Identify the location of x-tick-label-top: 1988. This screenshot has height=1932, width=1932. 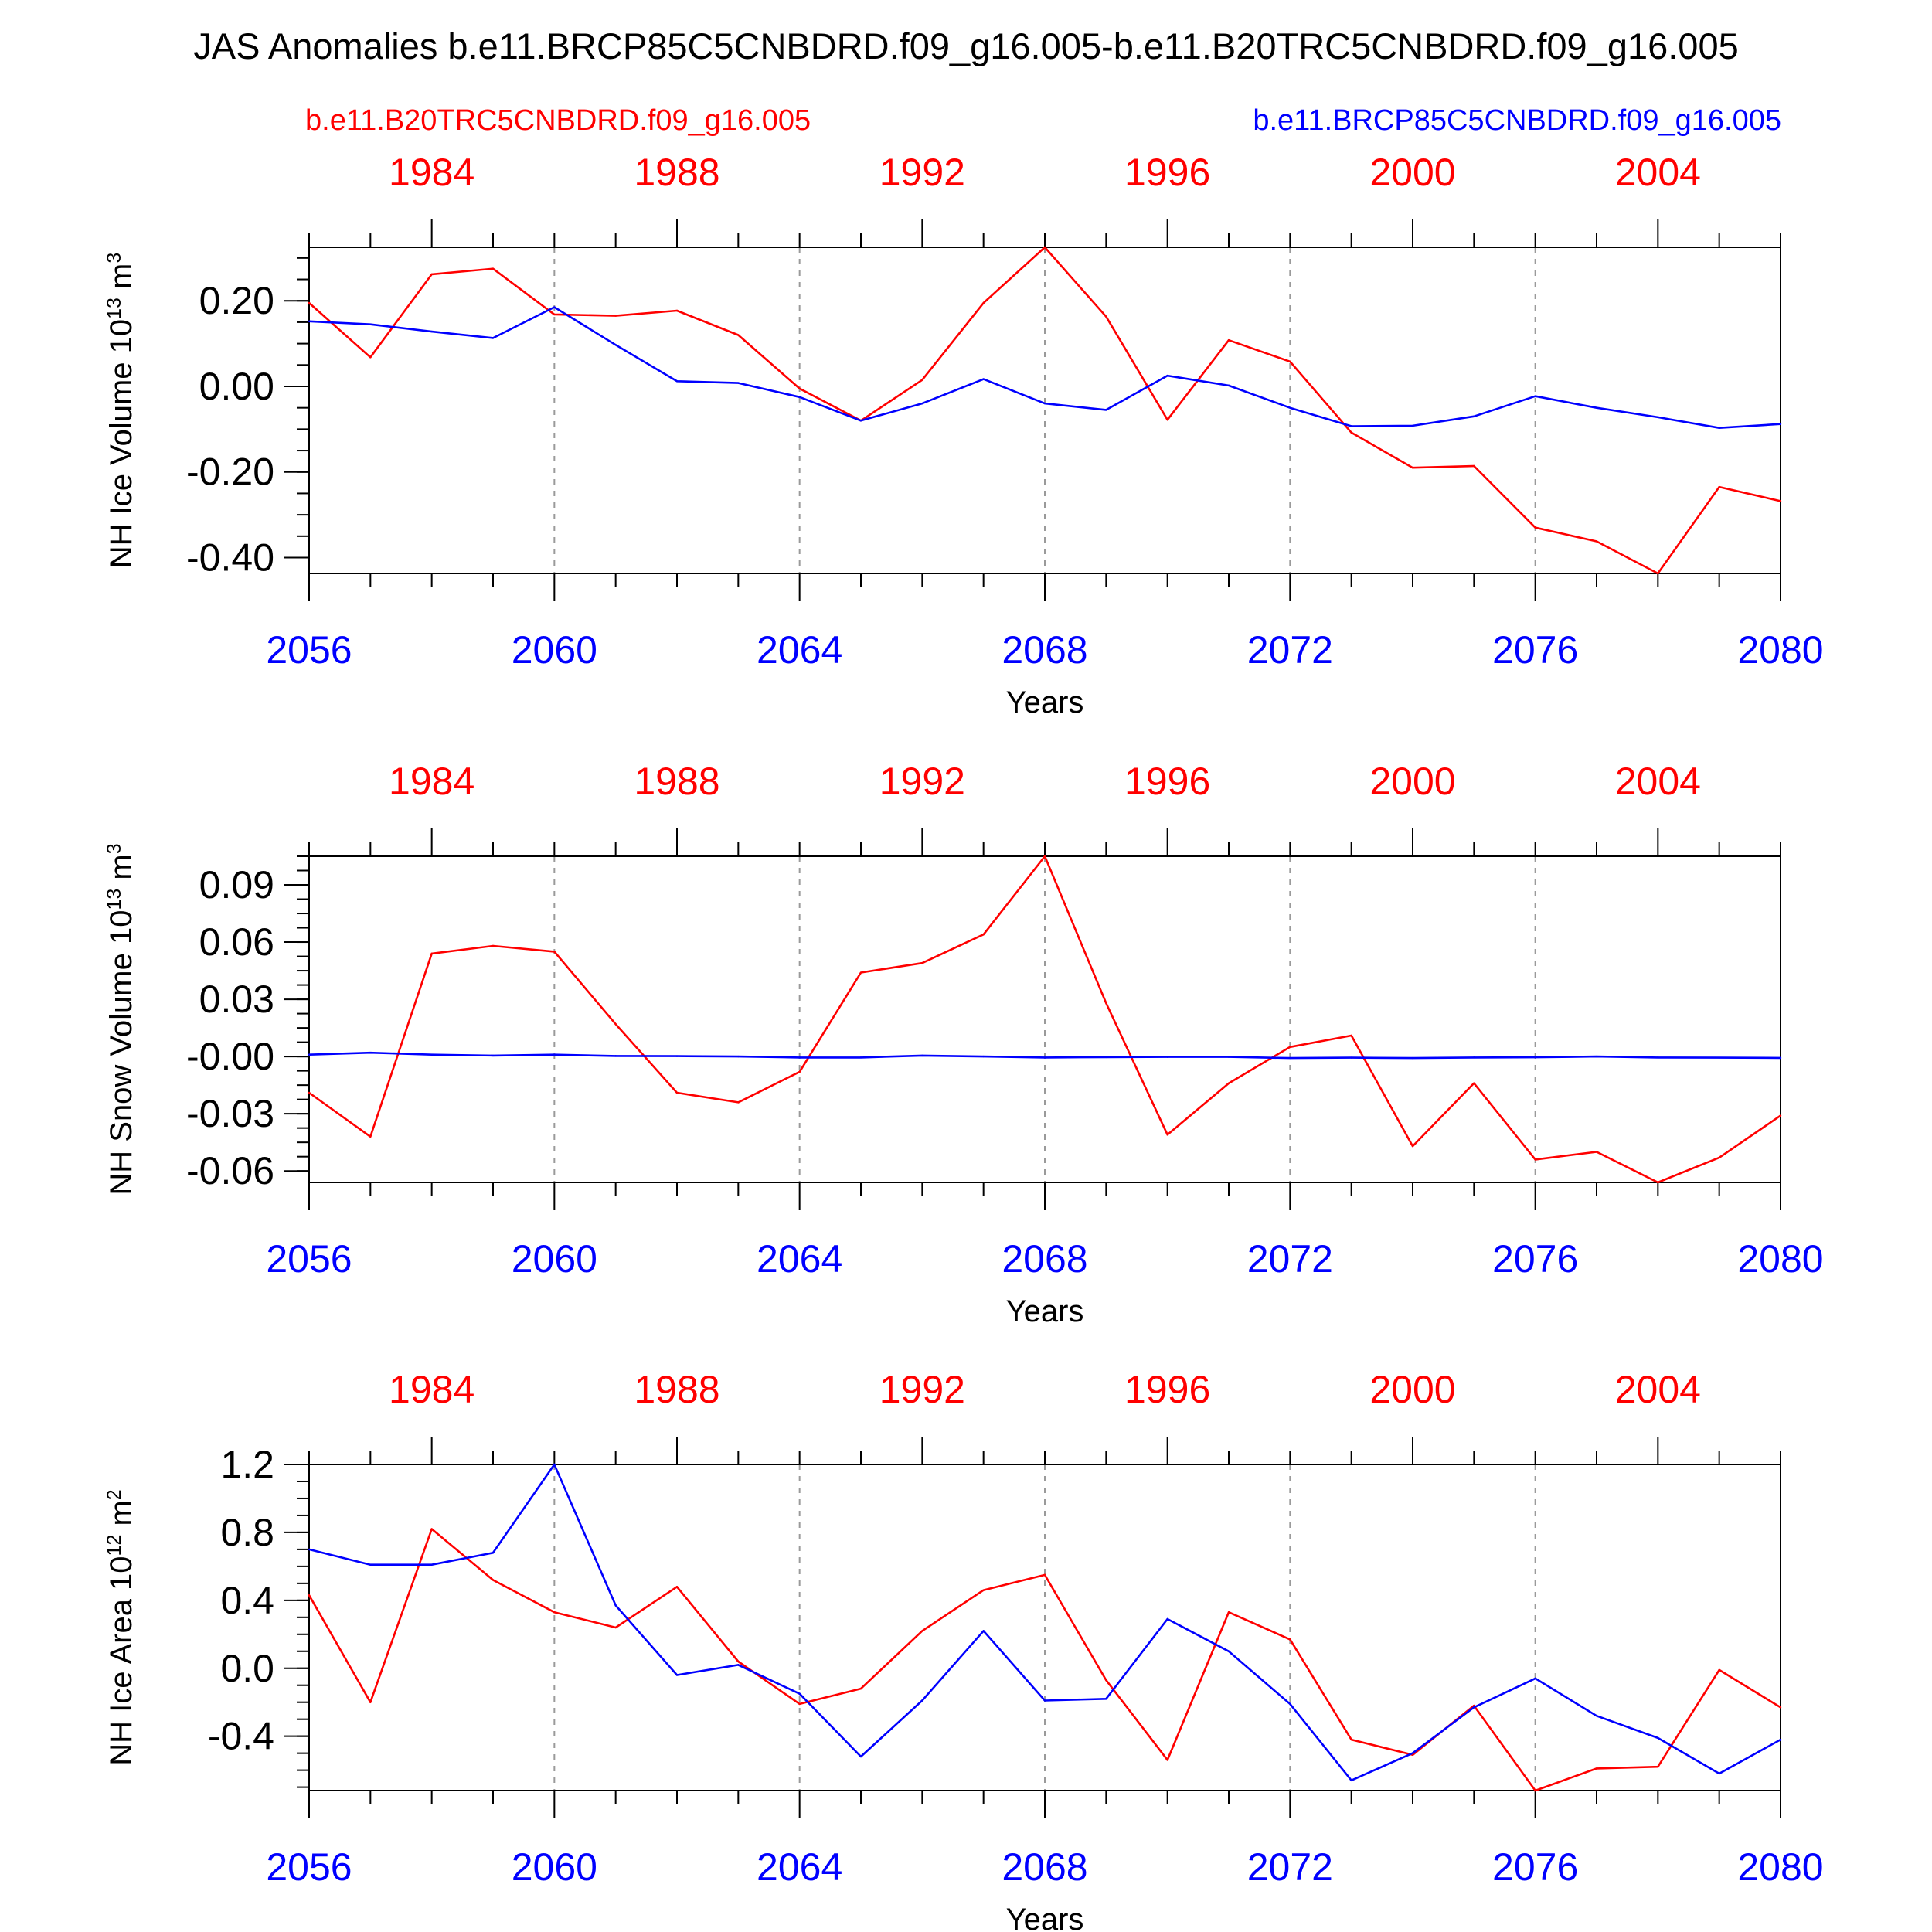
(677, 781).